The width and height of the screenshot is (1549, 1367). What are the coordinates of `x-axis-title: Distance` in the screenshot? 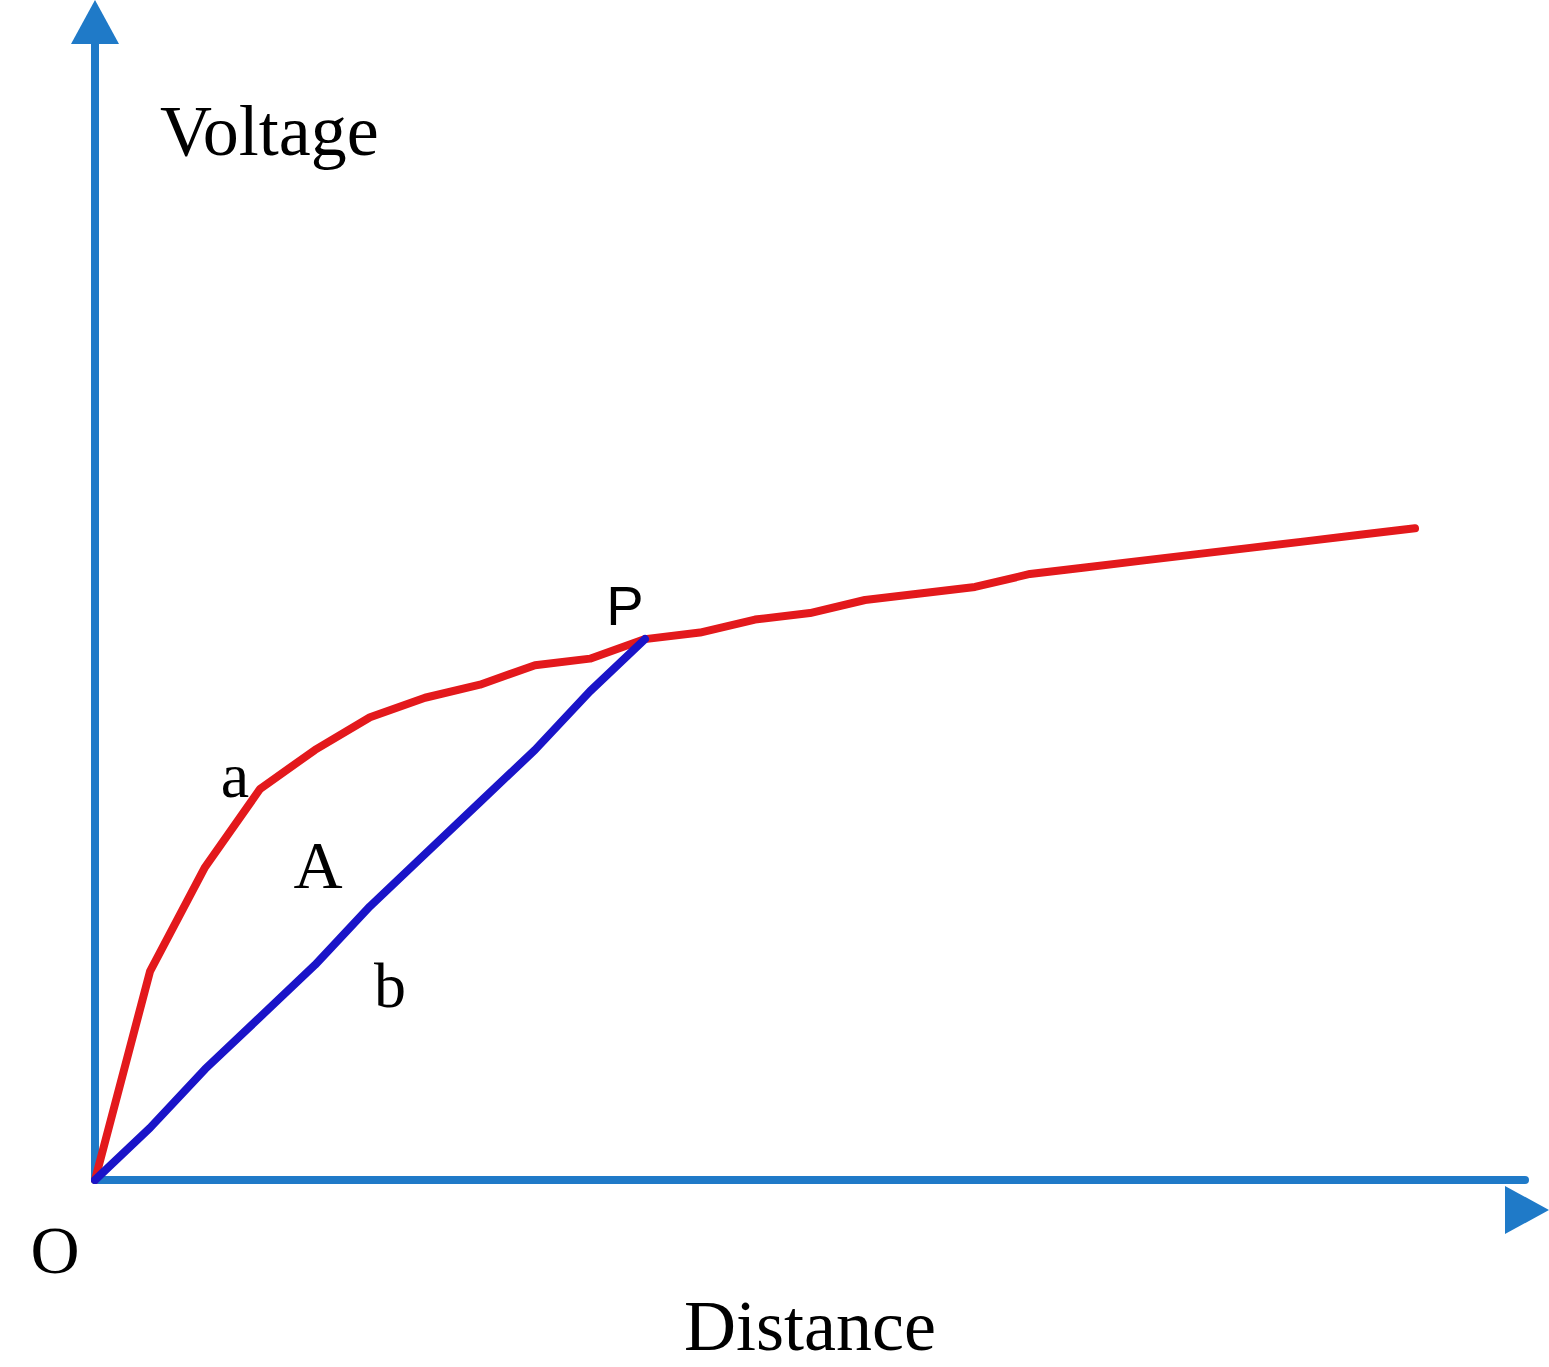 It's located at (810, 1326).